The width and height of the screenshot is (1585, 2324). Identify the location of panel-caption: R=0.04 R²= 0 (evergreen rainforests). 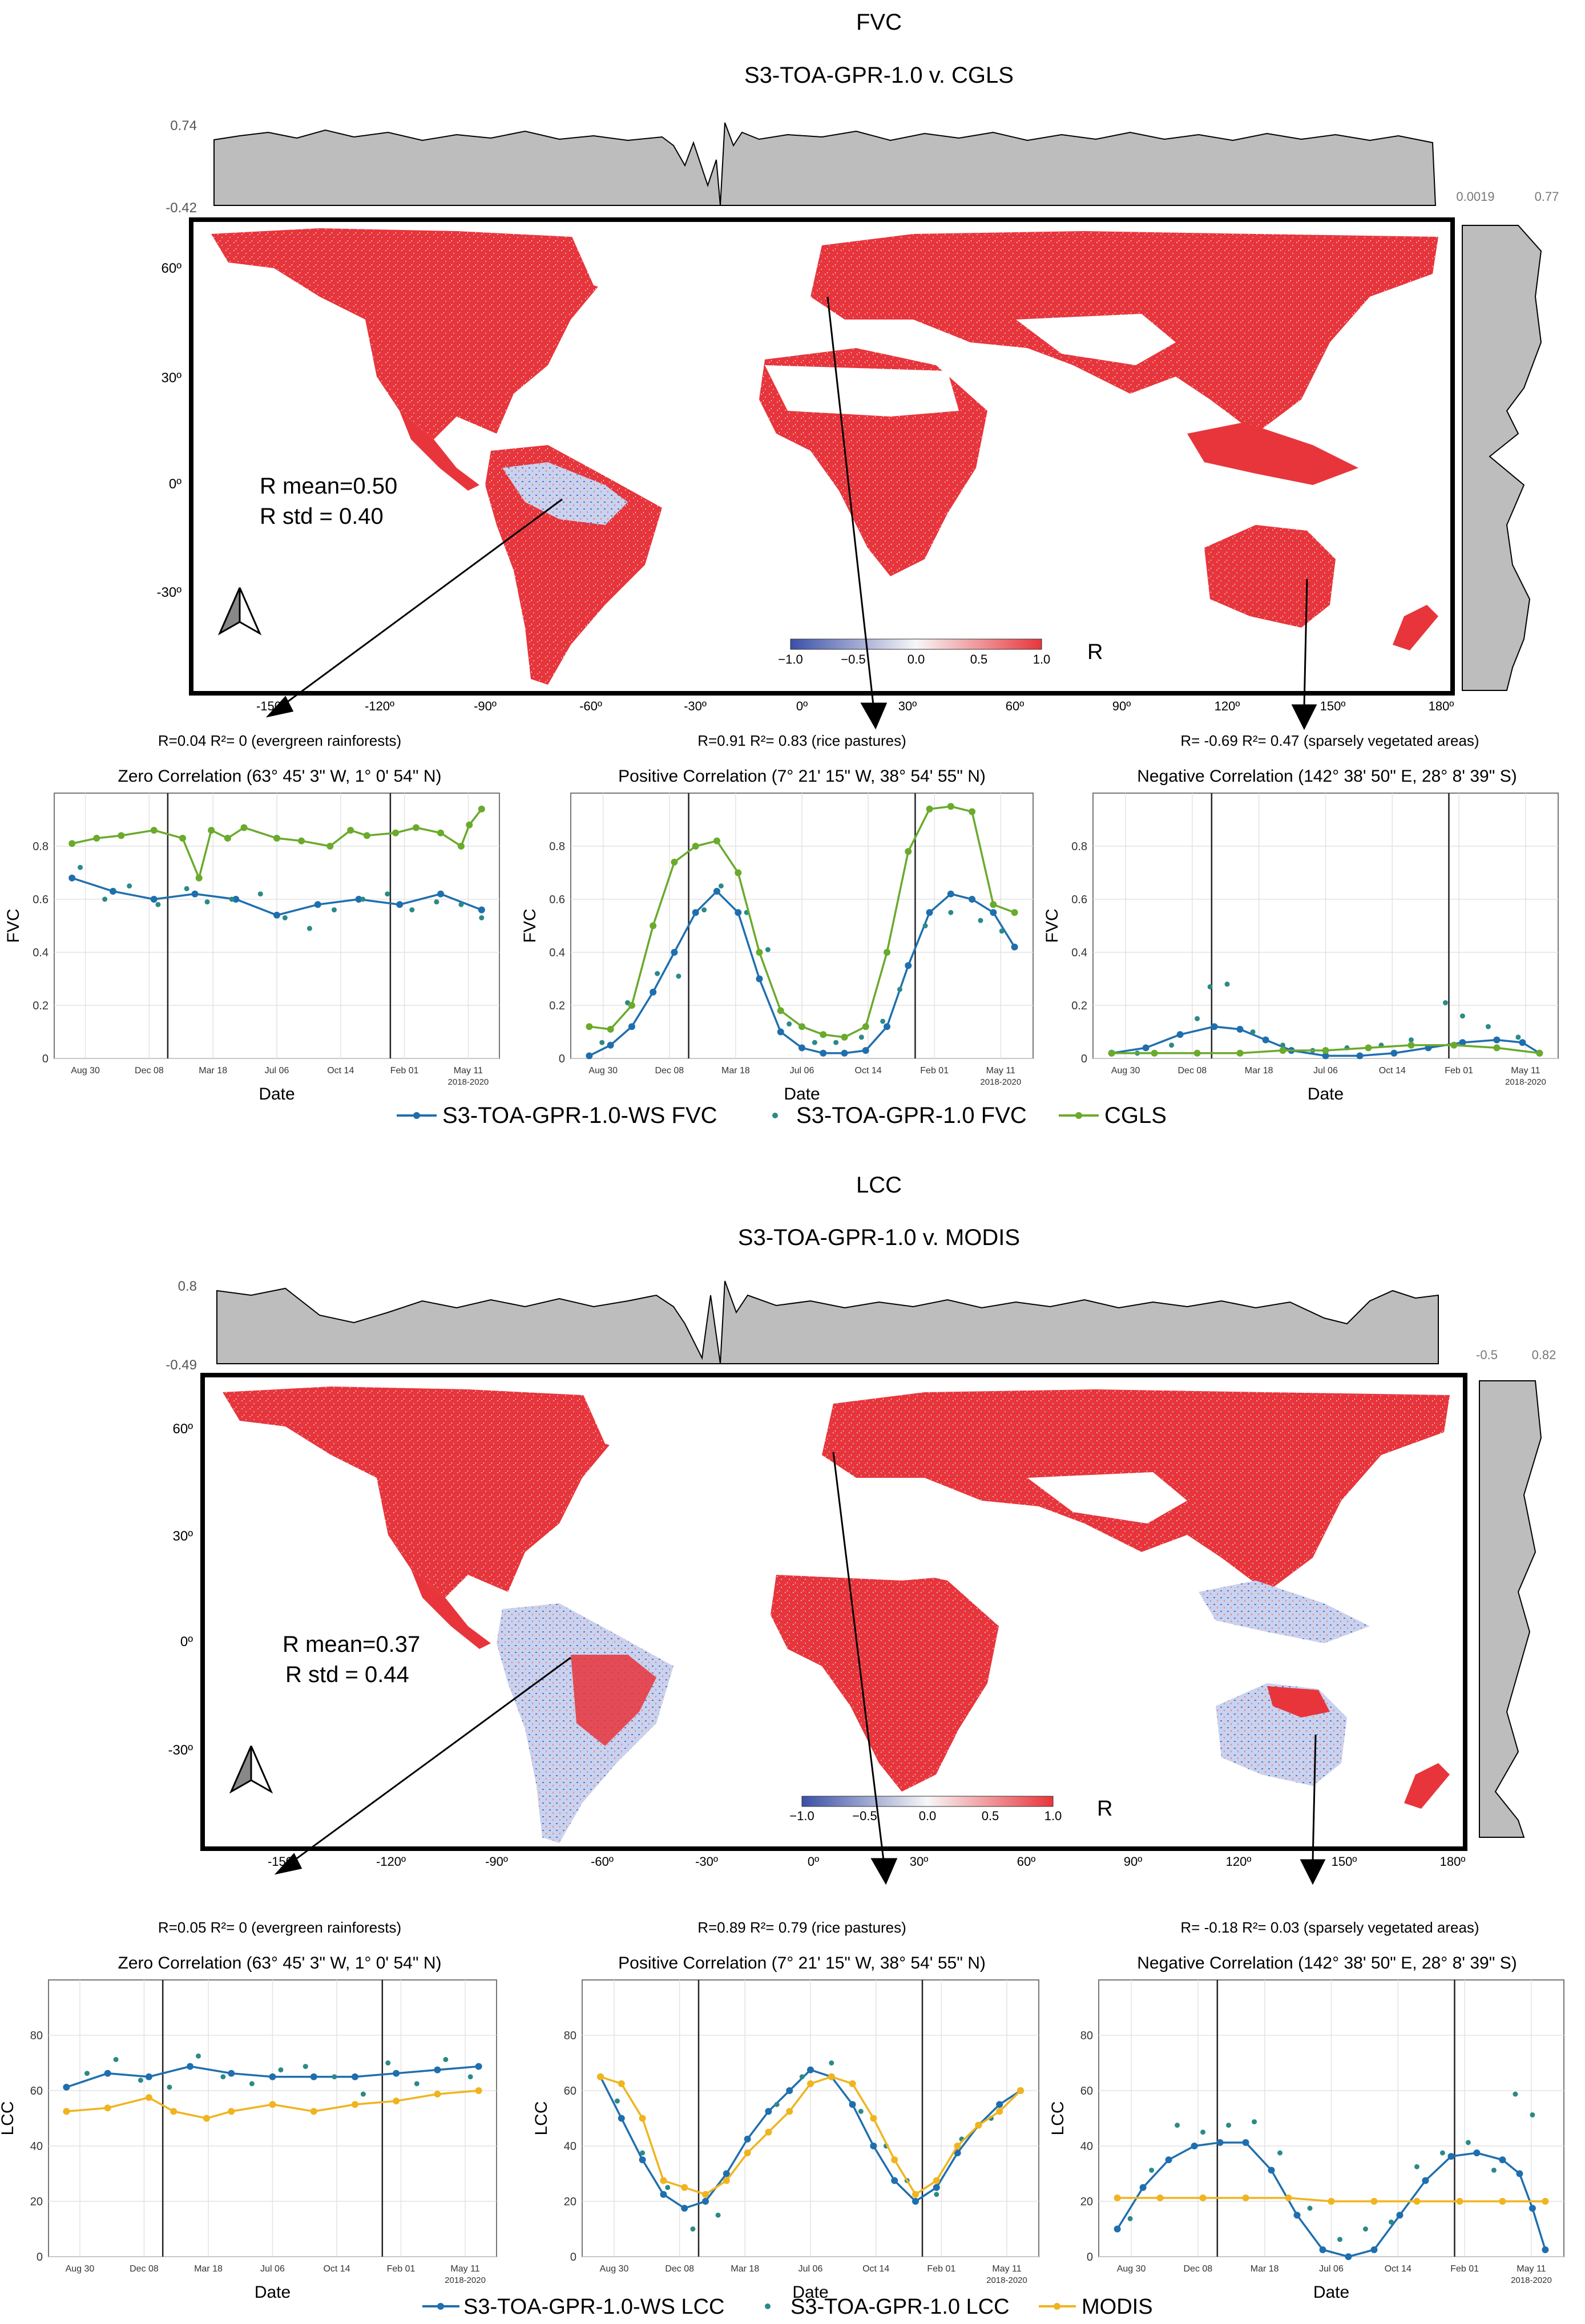
(280, 740).